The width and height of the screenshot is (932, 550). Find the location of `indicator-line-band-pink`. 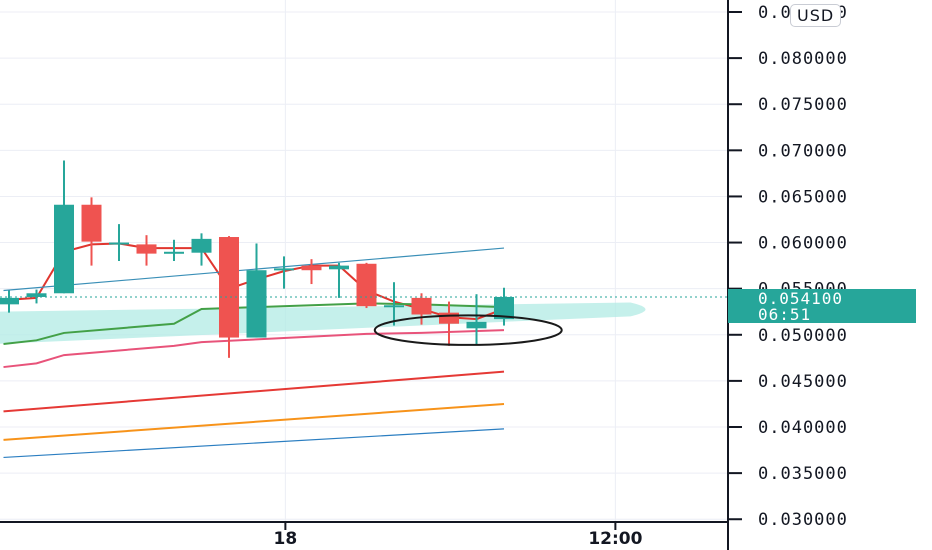

indicator-line-band-pink is located at coordinates (254, 349).